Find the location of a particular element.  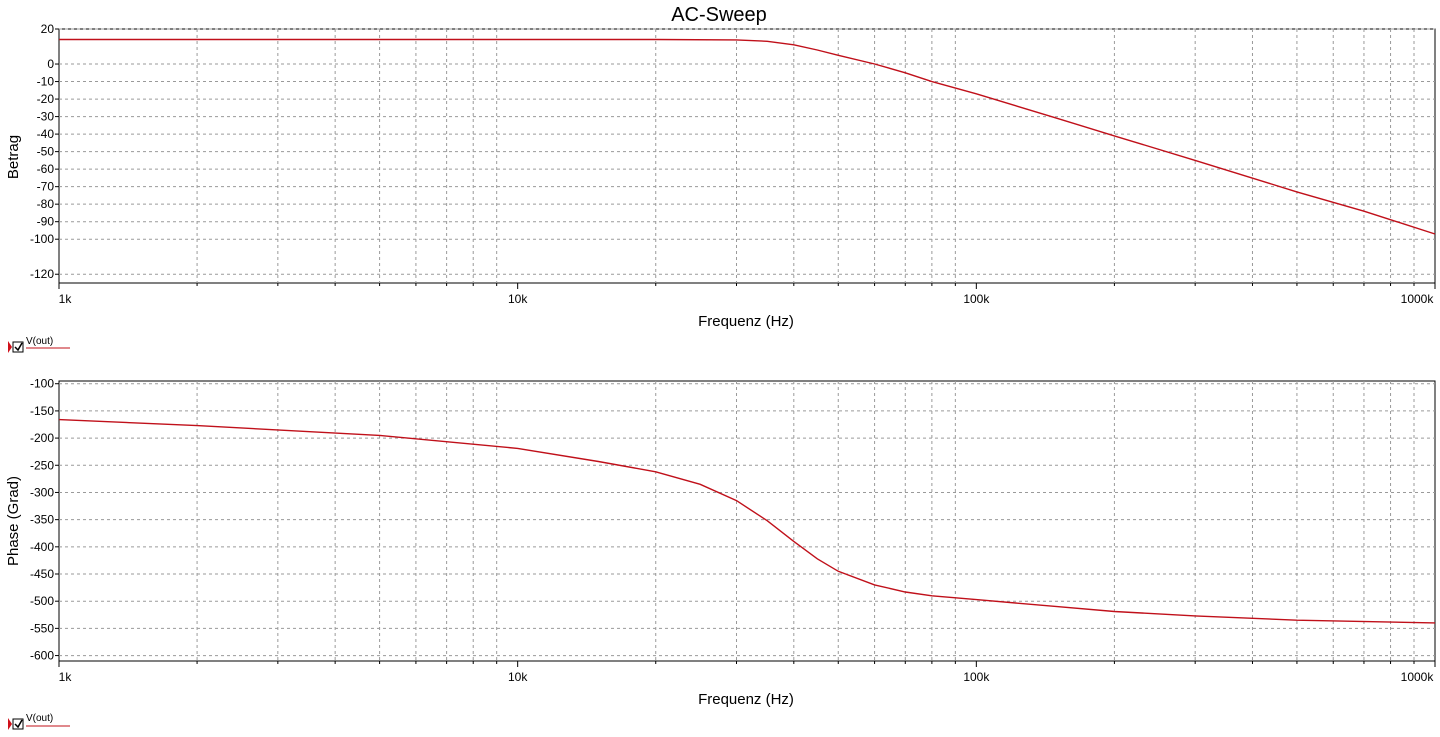

y-tick-label: -200 is located at coordinates (42, 438).